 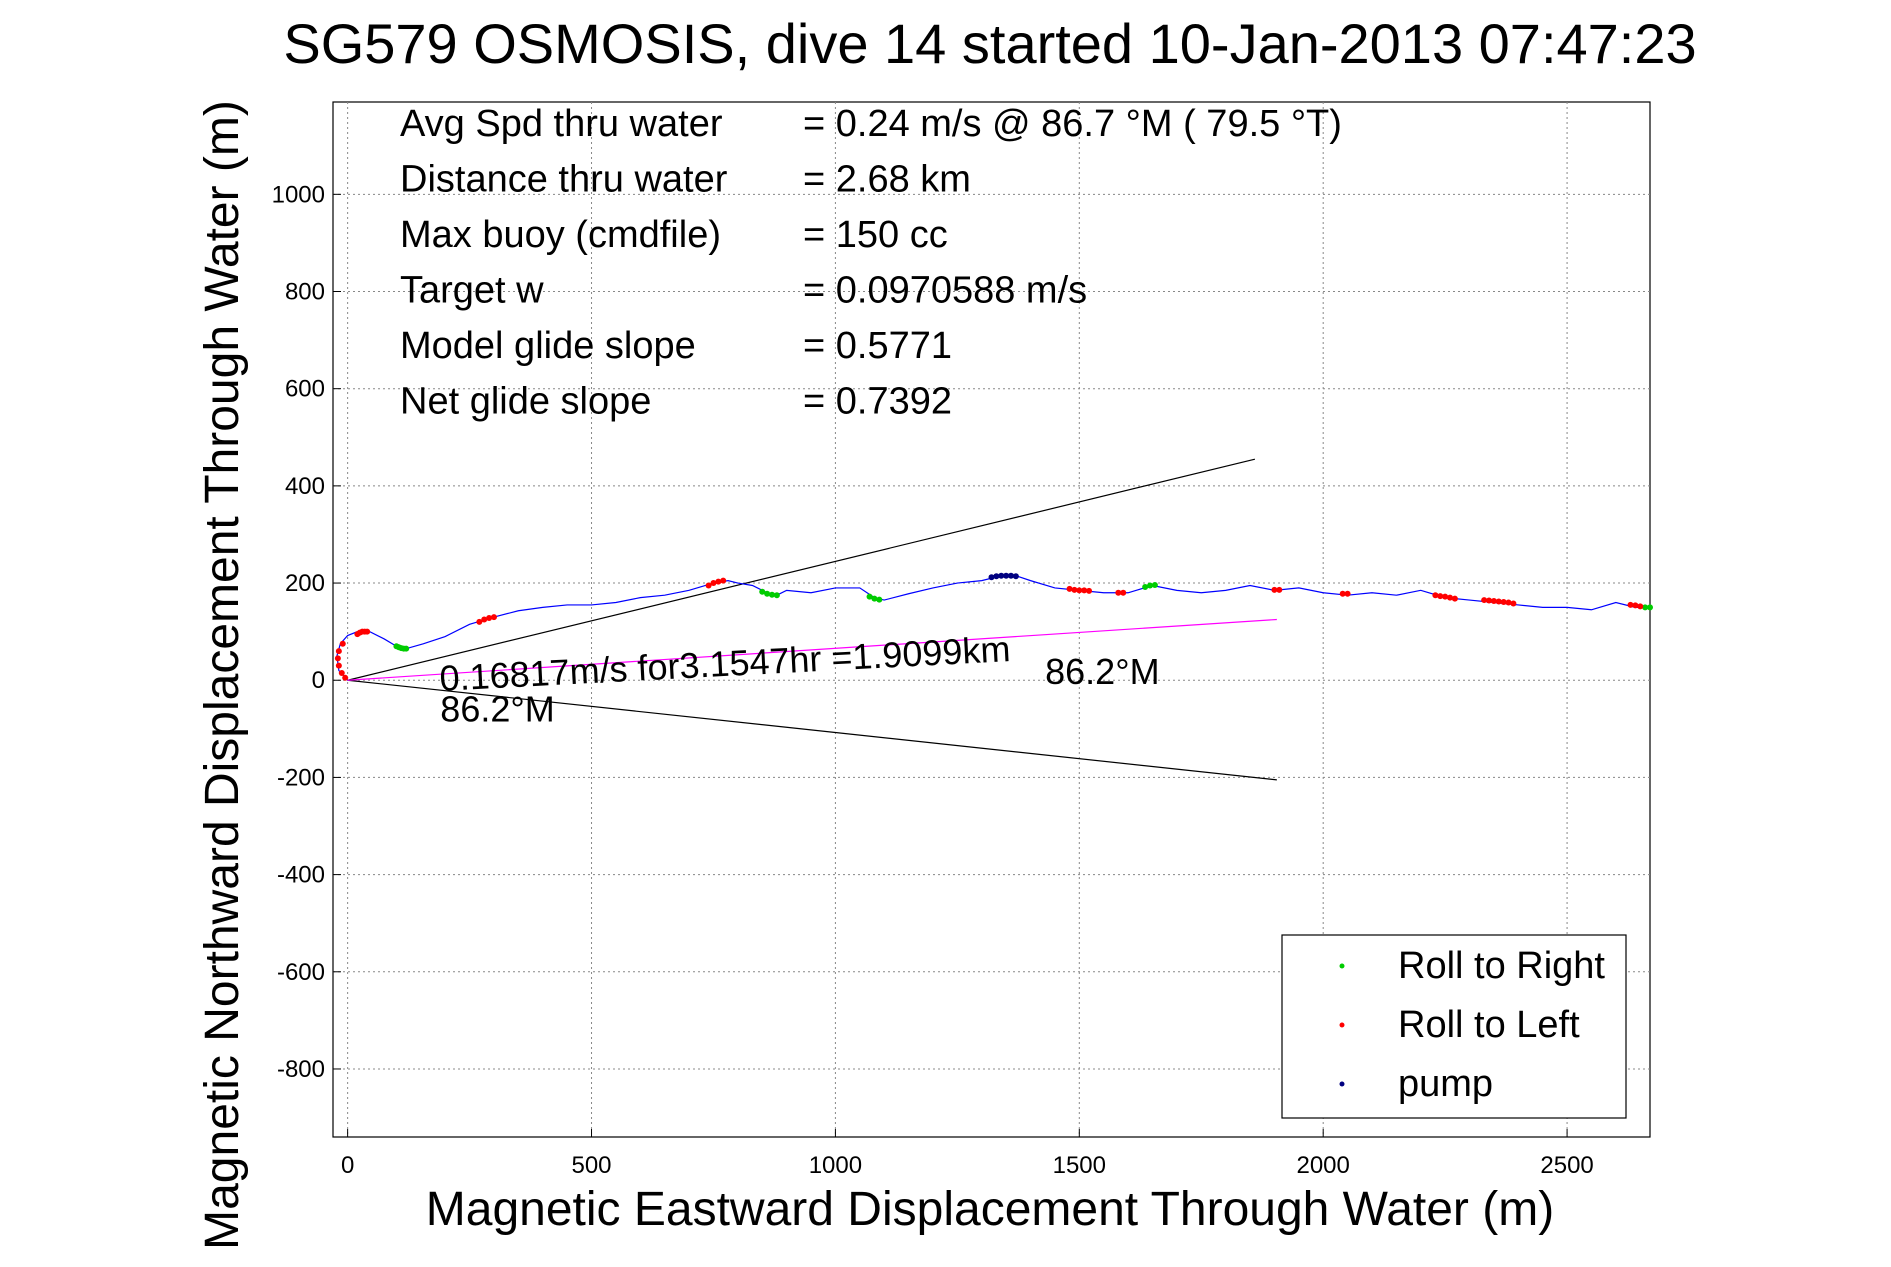 I want to click on reference-line-net-track, so click(x=812, y=649).